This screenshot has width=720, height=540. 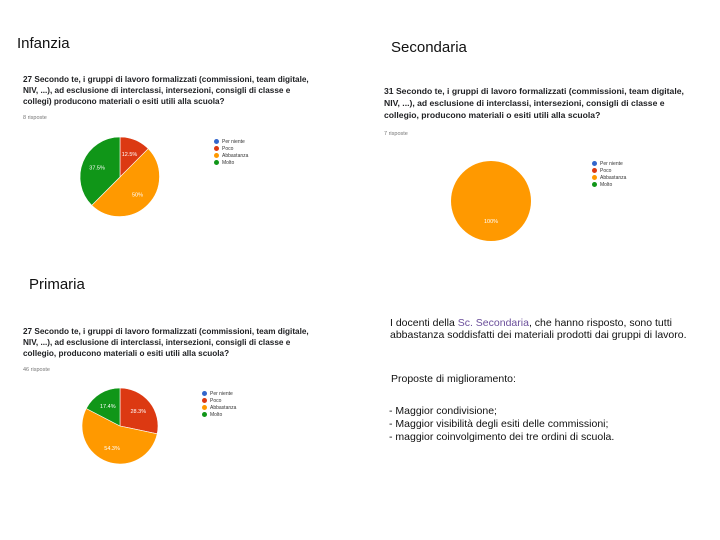 What do you see at coordinates (429, 47) in the screenshot?
I see `section-title-secondaria: Secondaria` at bounding box center [429, 47].